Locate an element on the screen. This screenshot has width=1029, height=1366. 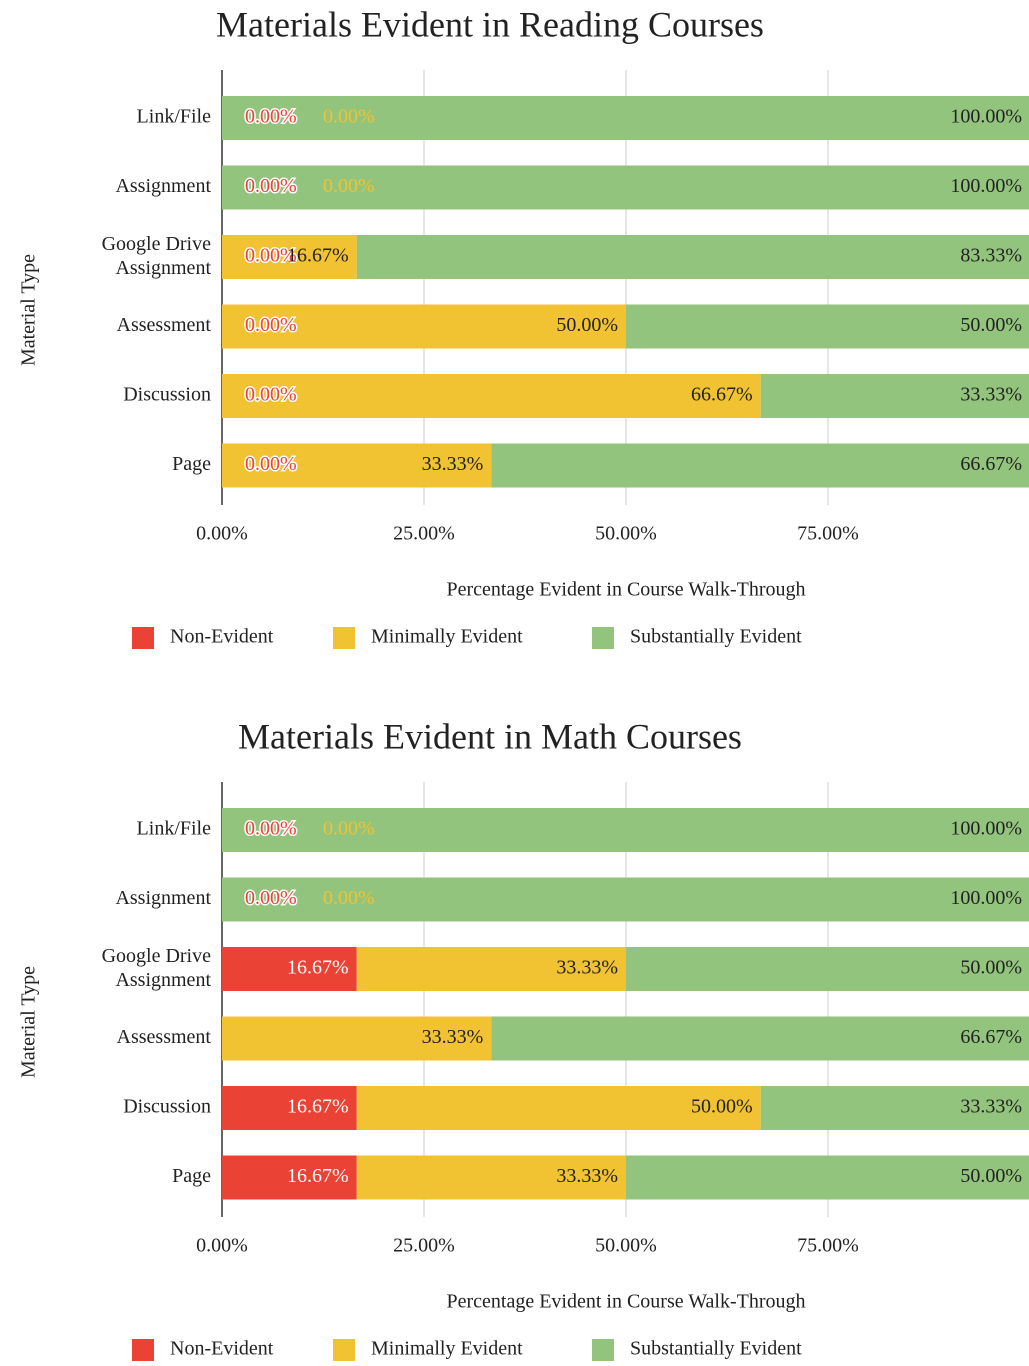
chart-title: Materials Evident in Reading Courses is located at coordinates (490, 24).